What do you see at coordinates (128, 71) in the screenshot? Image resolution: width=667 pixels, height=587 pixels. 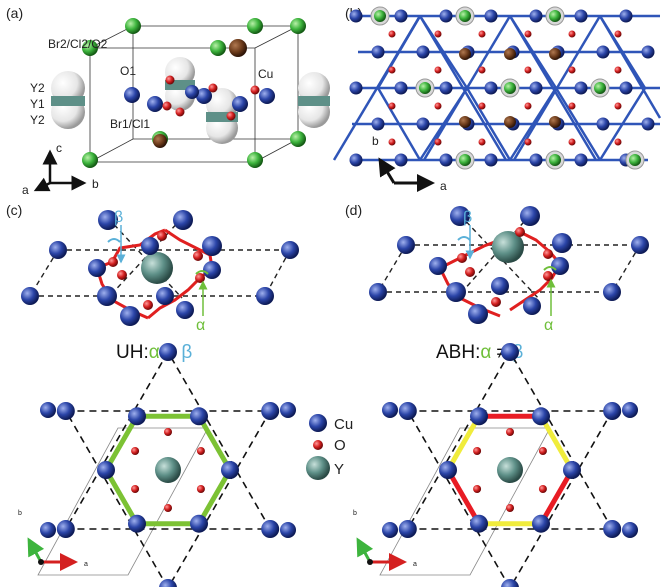 I see `label-o1: O1` at bounding box center [128, 71].